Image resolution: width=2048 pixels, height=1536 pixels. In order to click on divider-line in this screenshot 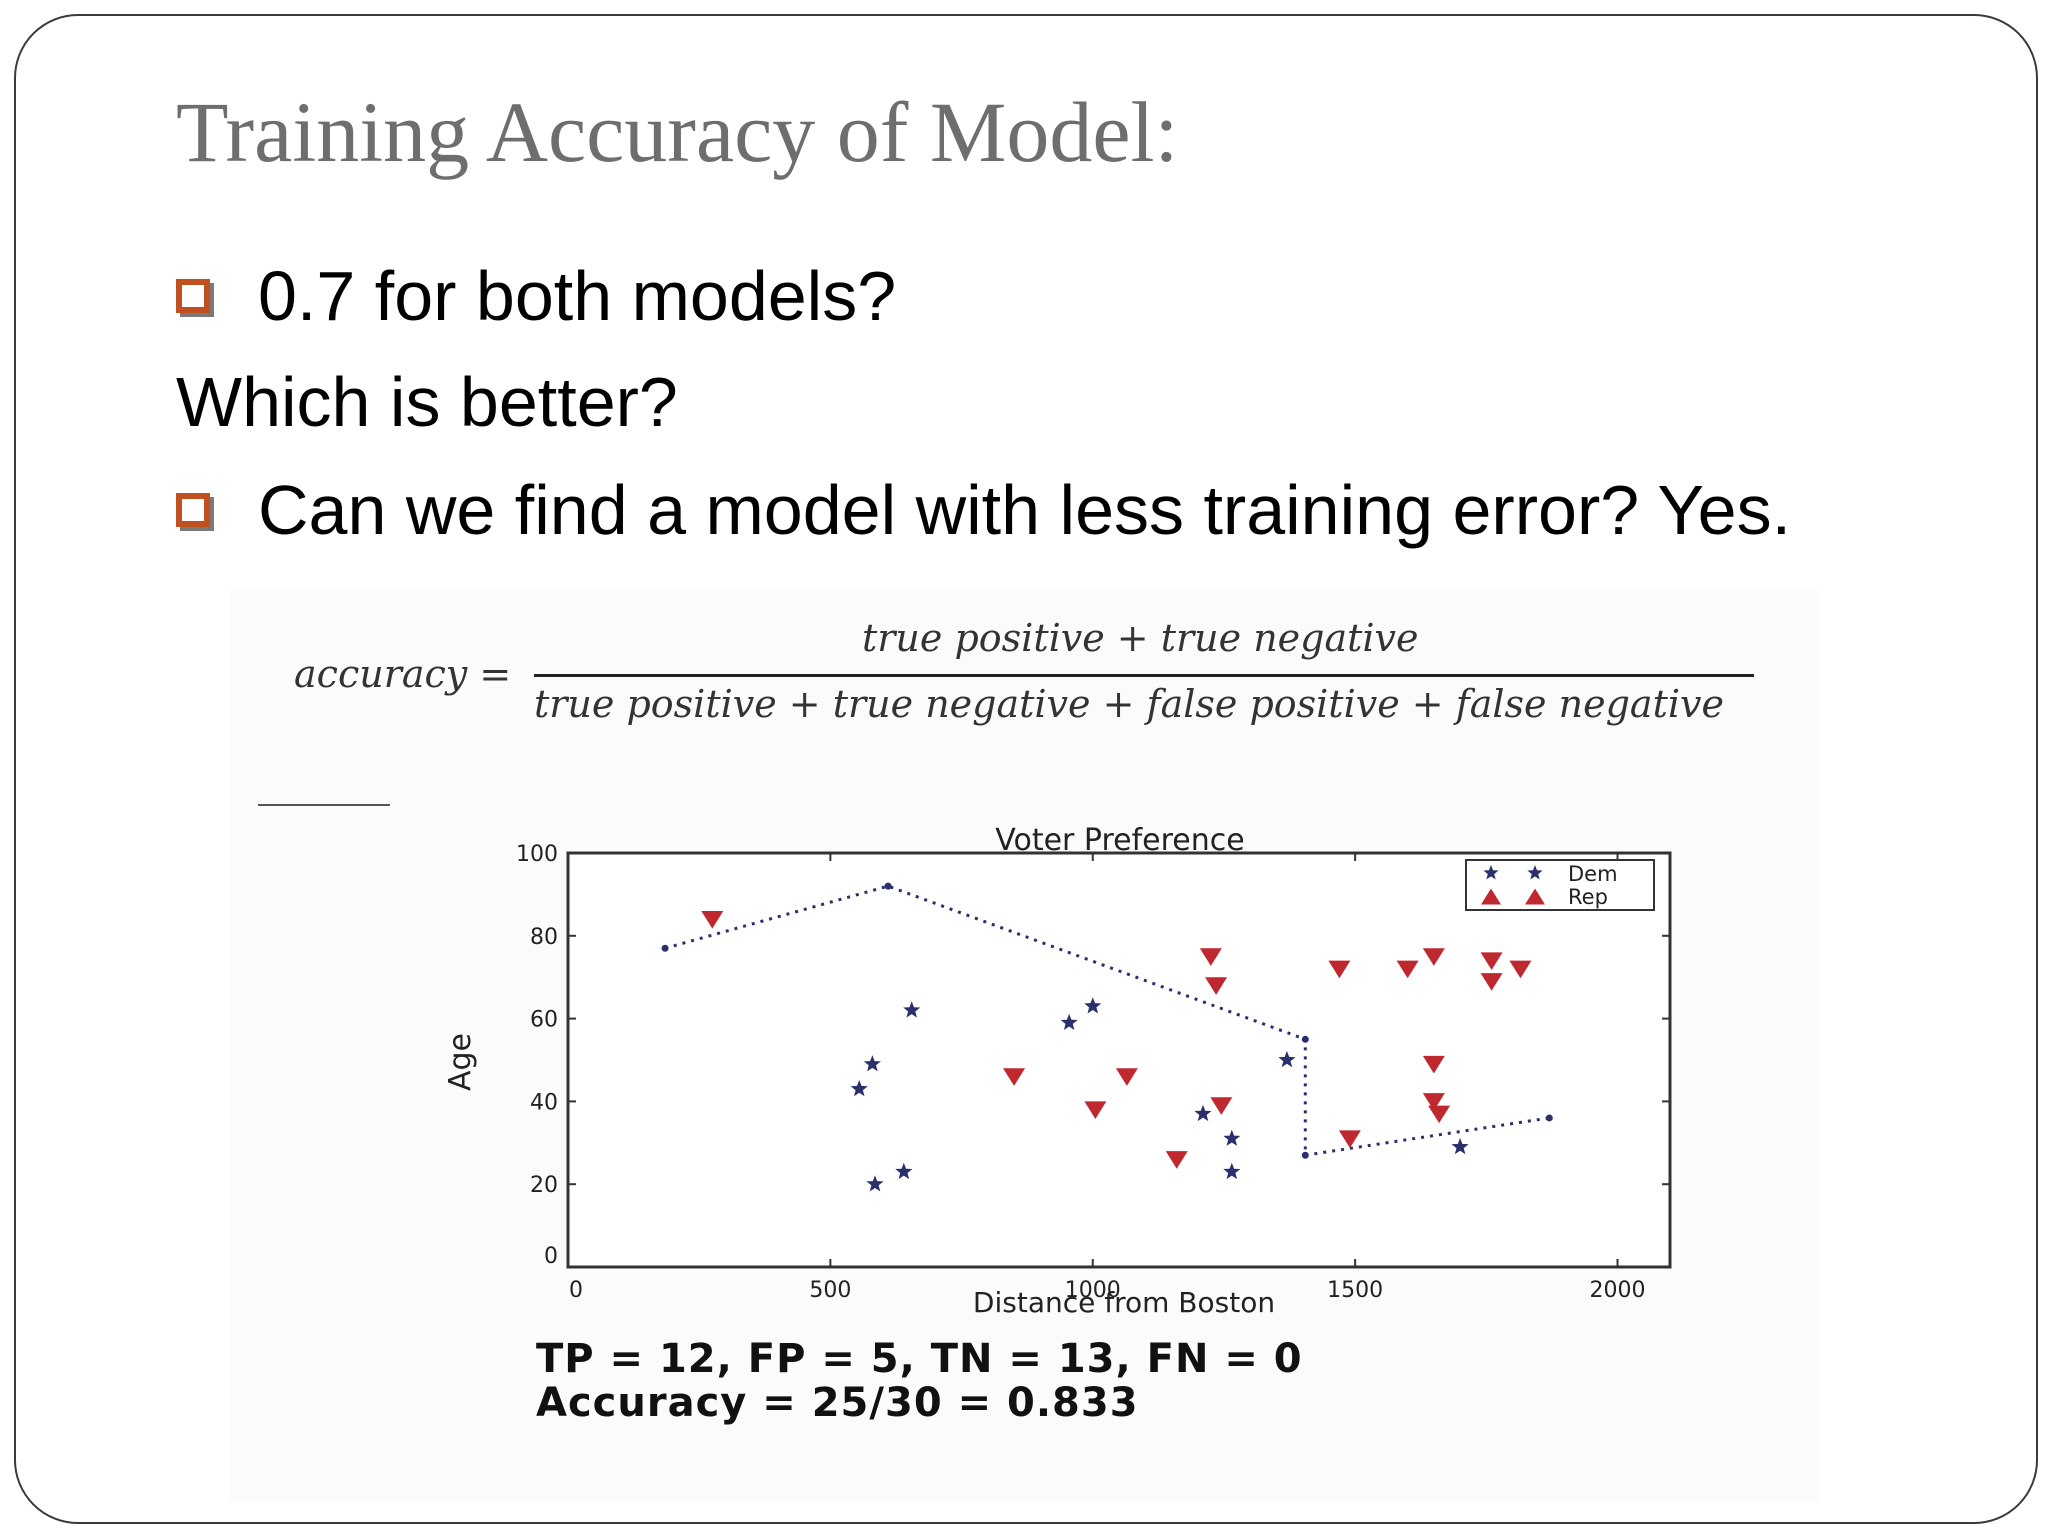, I will do `click(324, 805)`.